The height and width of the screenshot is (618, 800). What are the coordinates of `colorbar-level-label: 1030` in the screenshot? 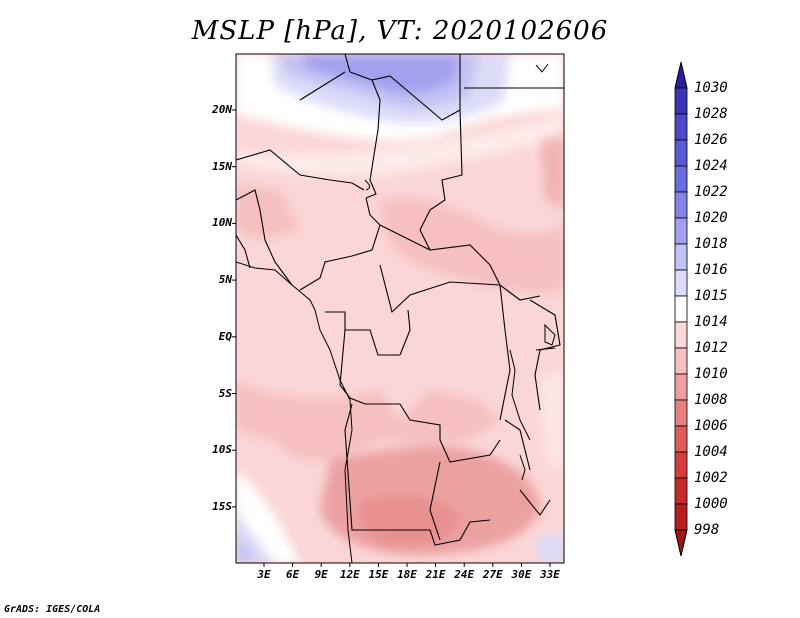 It's located at (711, 88).